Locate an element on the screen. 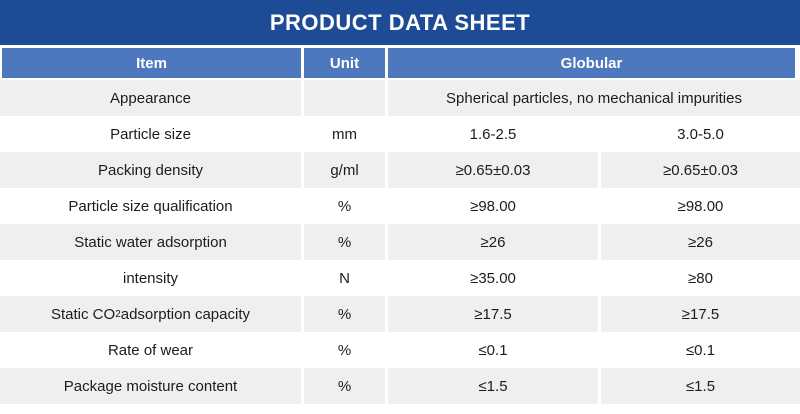  table-row-particle-size: Particle size mm 1.6-2.5 3.0-5.0 is located at coordinates (400, 134).